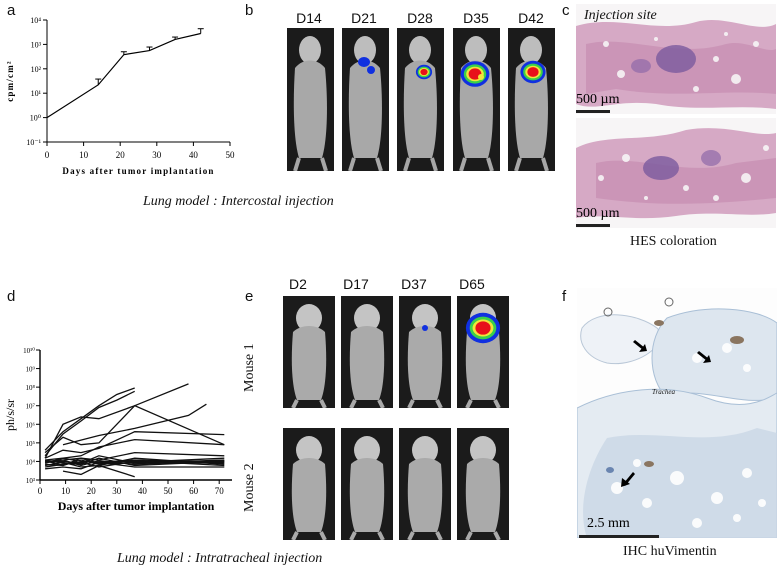  Describe the element at coordinates (309, 18) in the screenshot. I see `day-label-b-1: D14` at that location.